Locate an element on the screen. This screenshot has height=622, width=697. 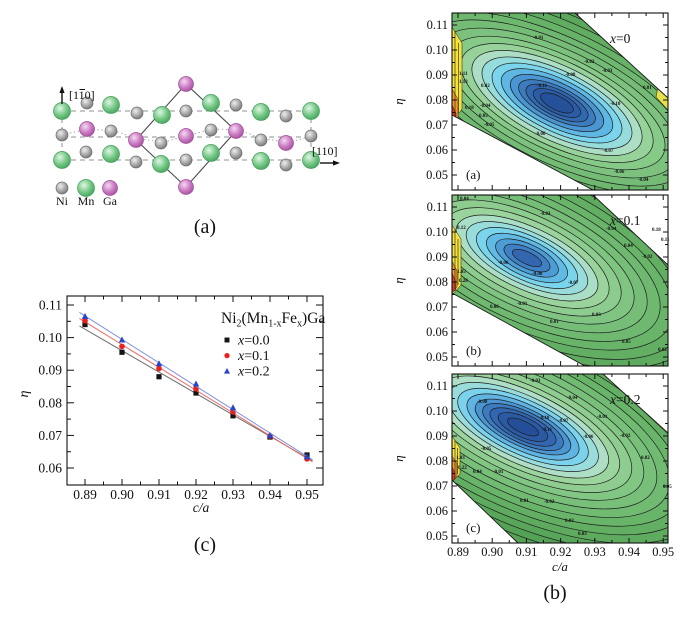
legend-entry-label: x=0.0 is located at coordinates (253, 341).